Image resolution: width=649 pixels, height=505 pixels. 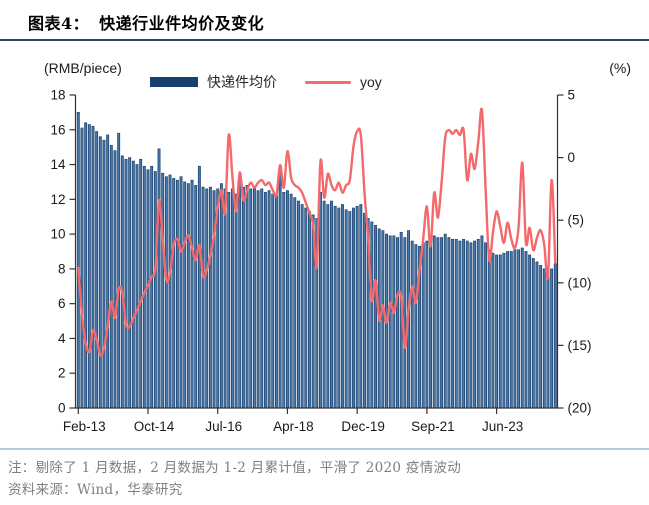 I want to click on left-tick-label: 18, so click(x=57, y=95).